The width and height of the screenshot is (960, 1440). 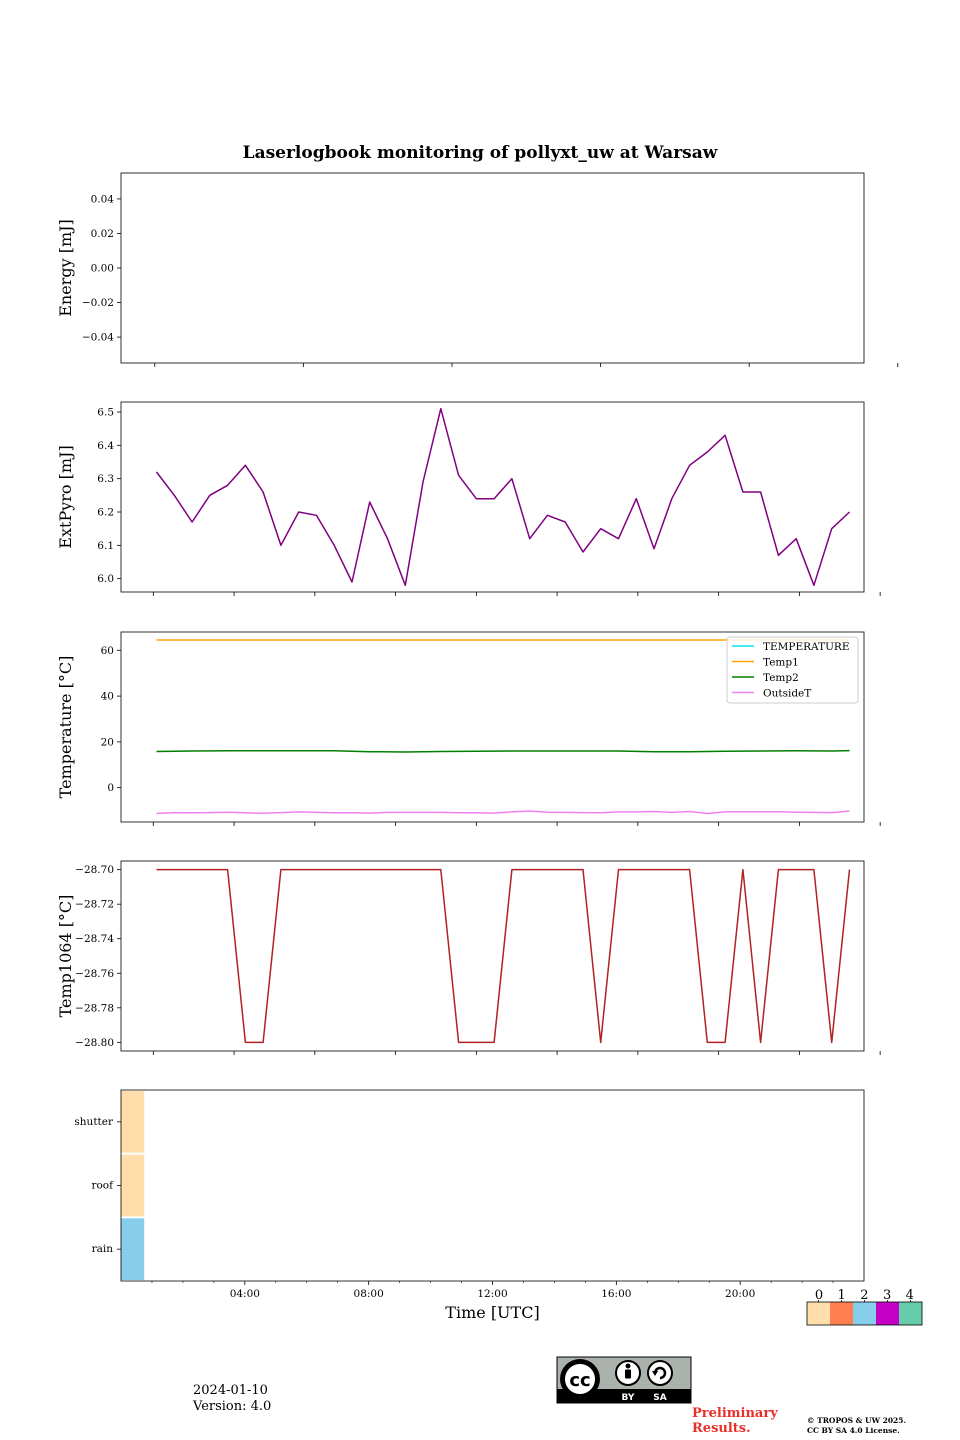 What do you see at coordinates (245, 1294) in the screenshot?
I see `status-xtick-label: 04:00` at bounding box center [245, 1294].